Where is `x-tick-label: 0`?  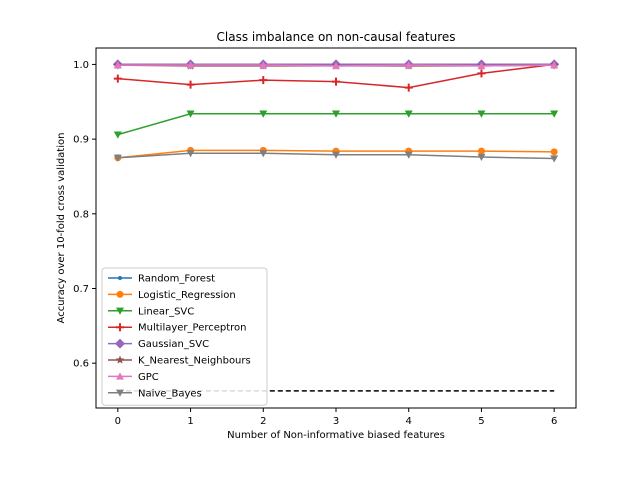 x-tick-label: 0 is located at coordinates (118, 421).